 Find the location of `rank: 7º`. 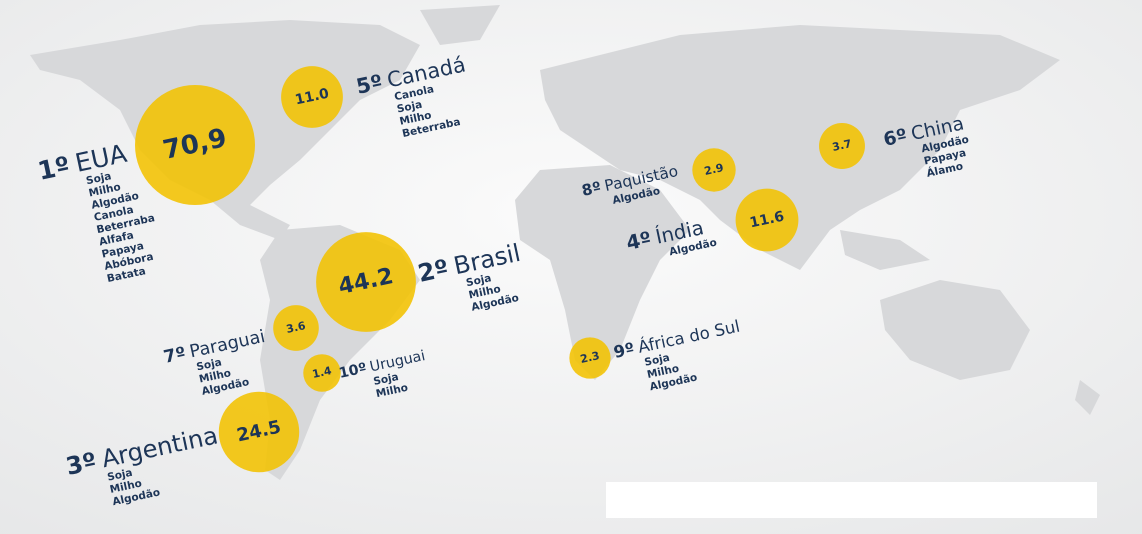

rank: 7º is located at coordinates (175, 356).